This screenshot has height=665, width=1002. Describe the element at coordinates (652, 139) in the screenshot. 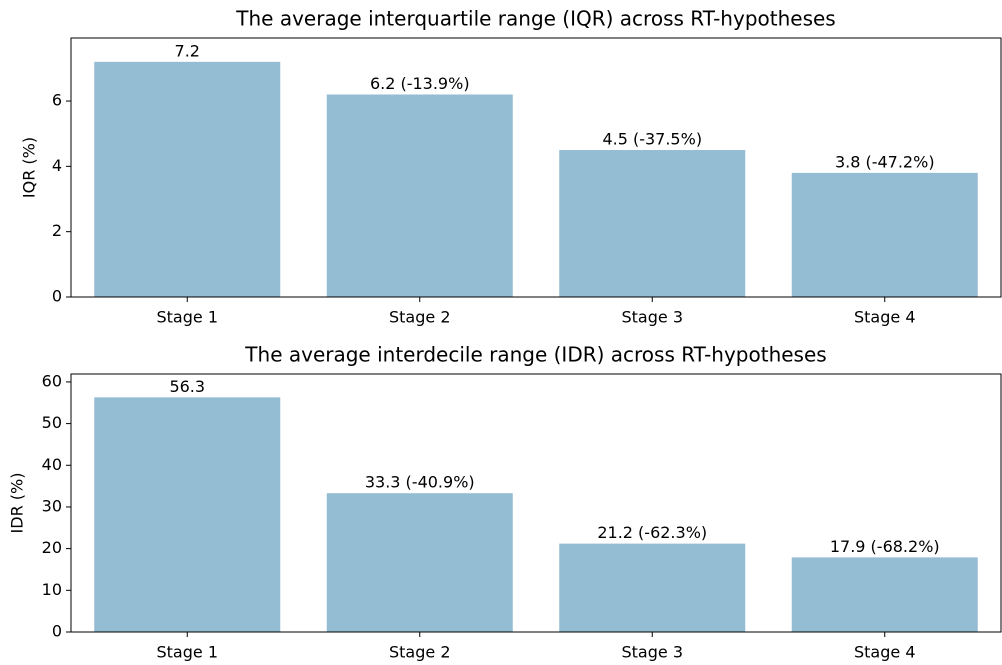

I see `value-label: 4.5 (-37.5%)` at that location.